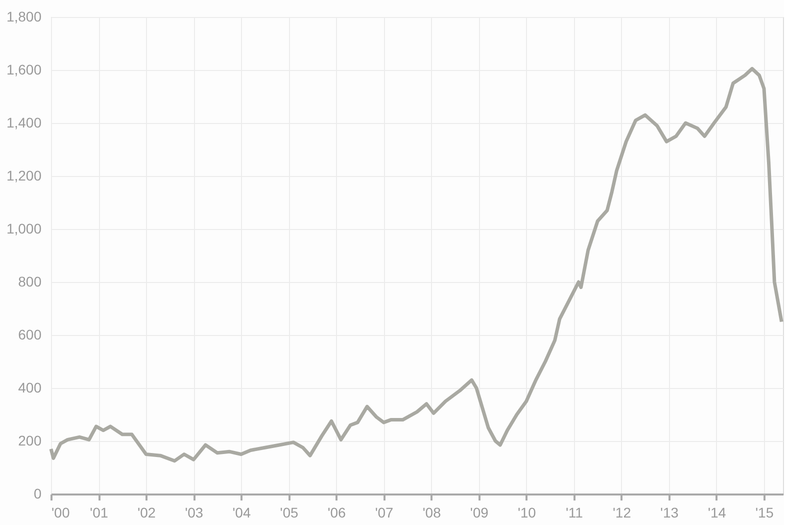 The width and height of the screenshot is (806, 532). I want to click on x-tick-label: '11, so click(575, 512).